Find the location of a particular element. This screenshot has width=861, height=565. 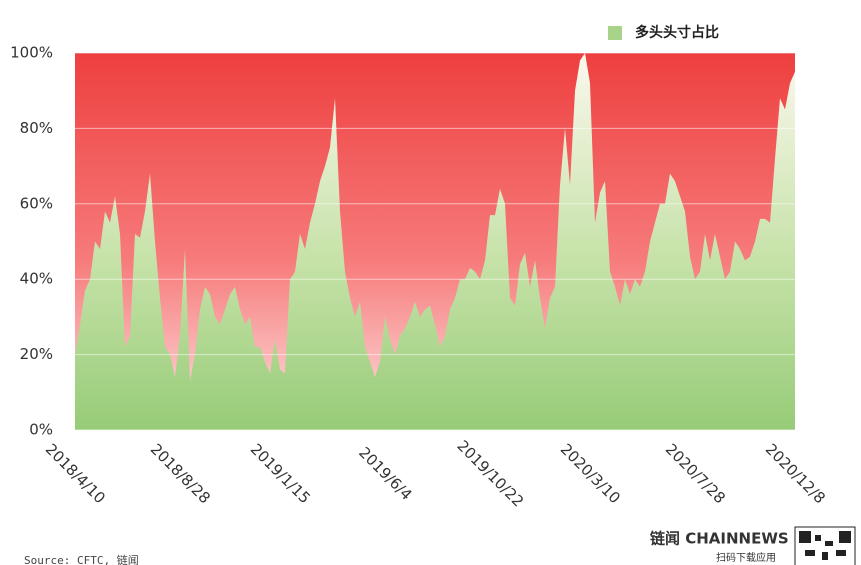

legend-swatch is located at coordinates (615, 33).